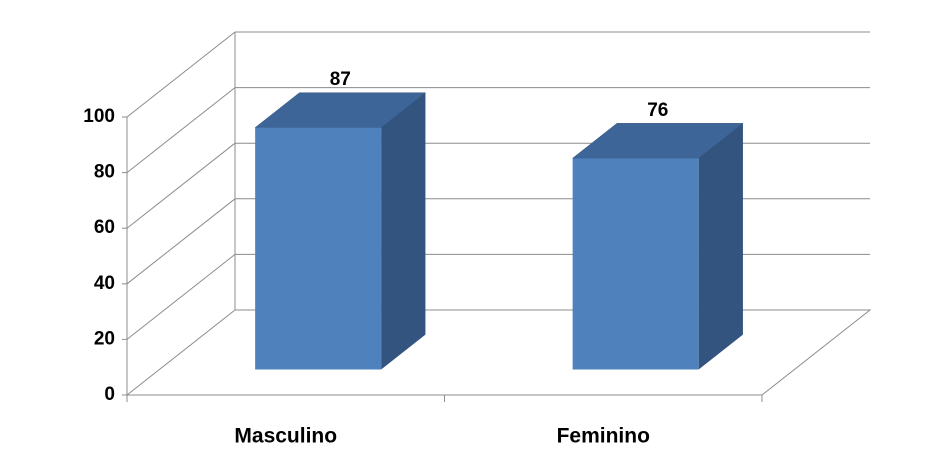 The image size is (948, 469). Describe the element at coordinates (340, 79) in the screenshot. I see `value-label: 87` at that location.